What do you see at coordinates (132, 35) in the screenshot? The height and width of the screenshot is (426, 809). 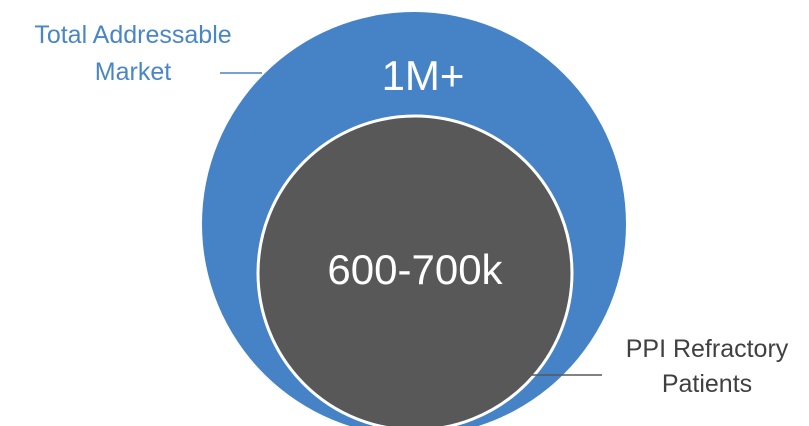 I see `outer-circle-label-line1: Total Addressable` at bounding box center [132, 35].